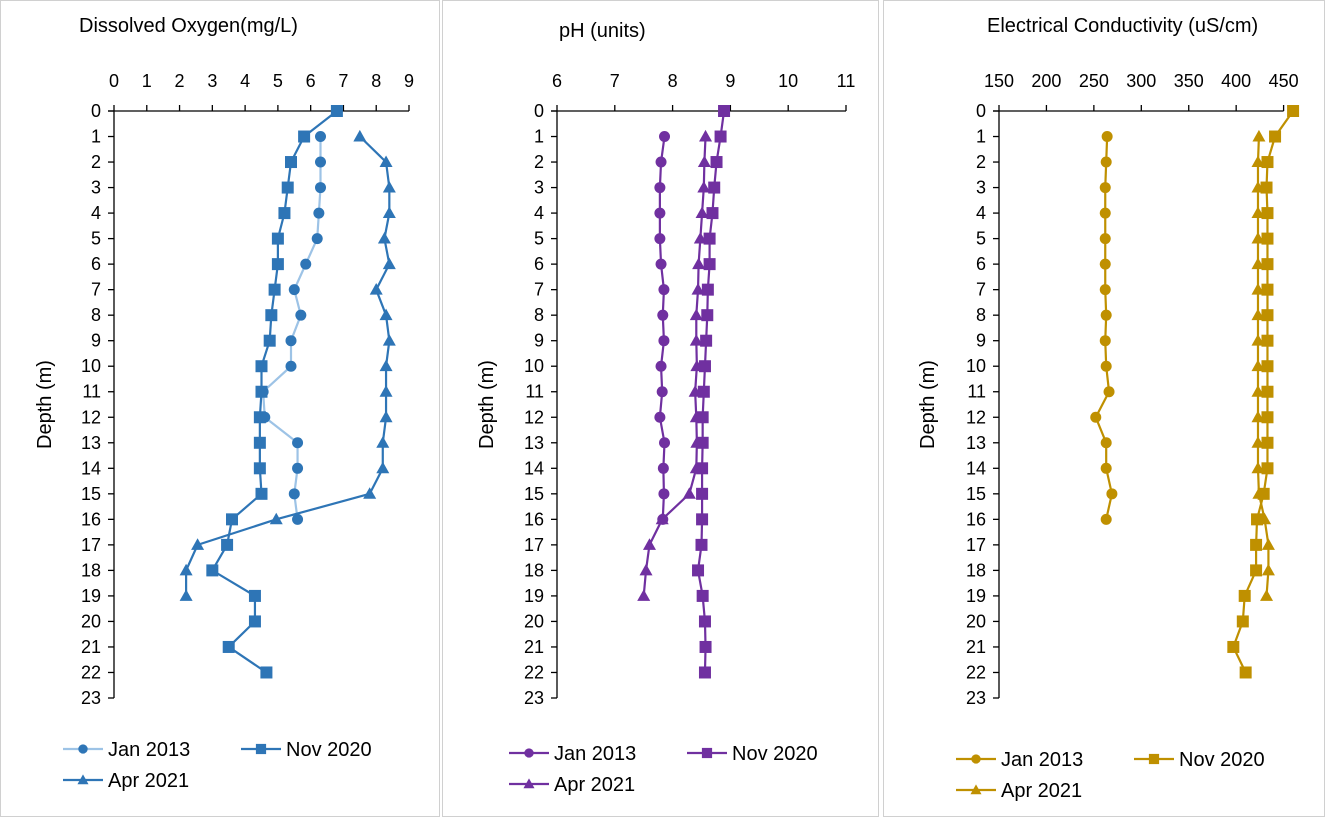 The image size is (1325, 820). Describe the element at coordinates (534, 596) in the screenshot. I see `y-tick-label: 19` at that location.